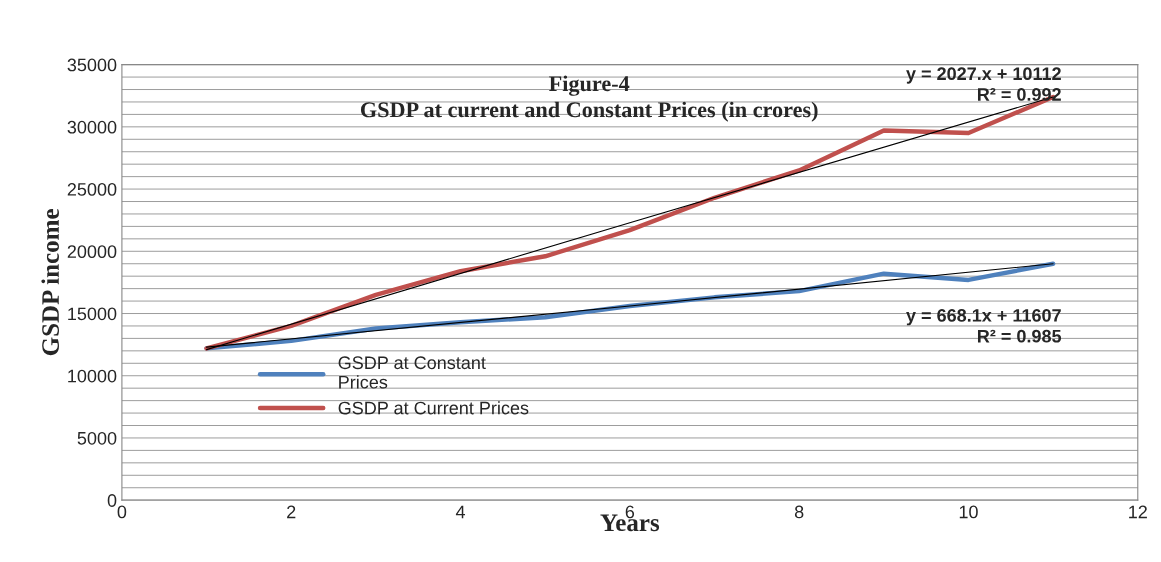 This screenshot has height=562, width=1161. Describe the element at coordinates (589, 85) in the screenshot. I see `chart-title: Figure-4` at that location.